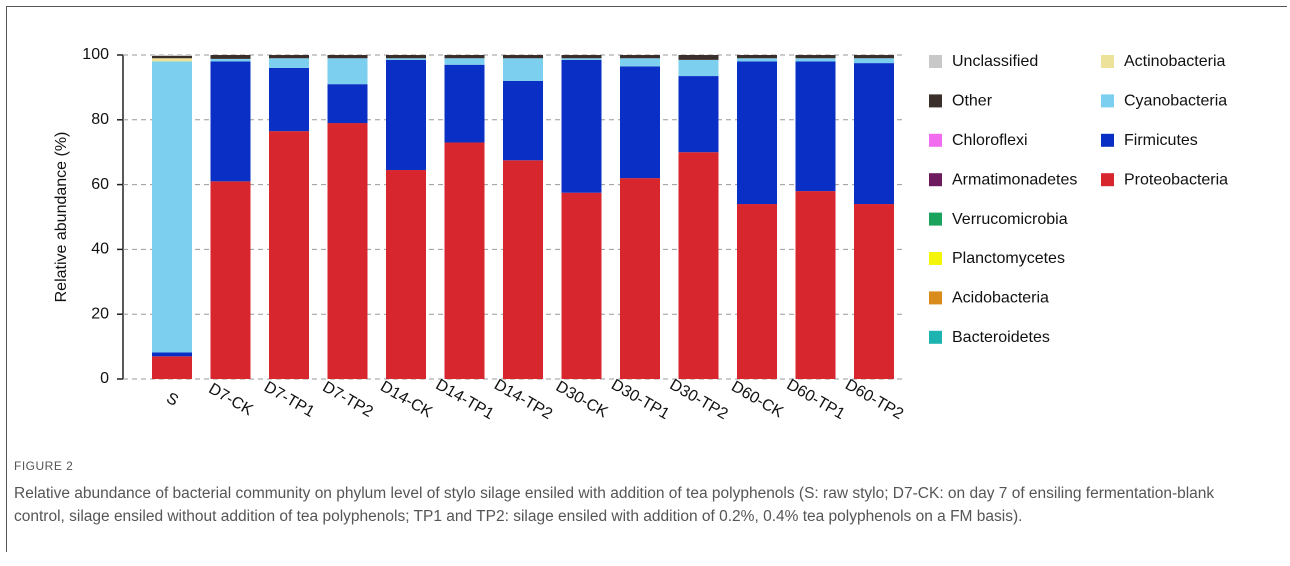  Describe the element at coordinates (61, 217) in the screenshot. I see `y-axis-label: Relative abundance (%)` at that location.